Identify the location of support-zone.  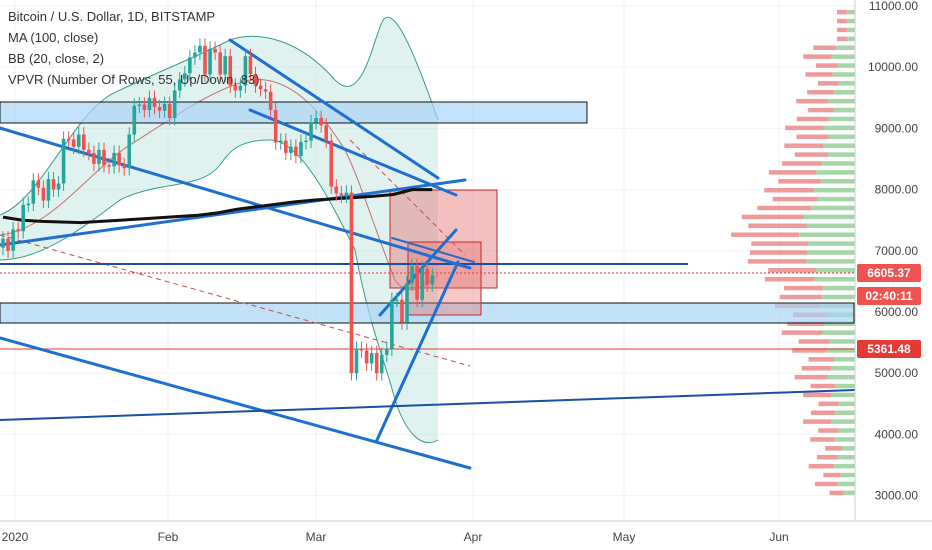
(427, 313).